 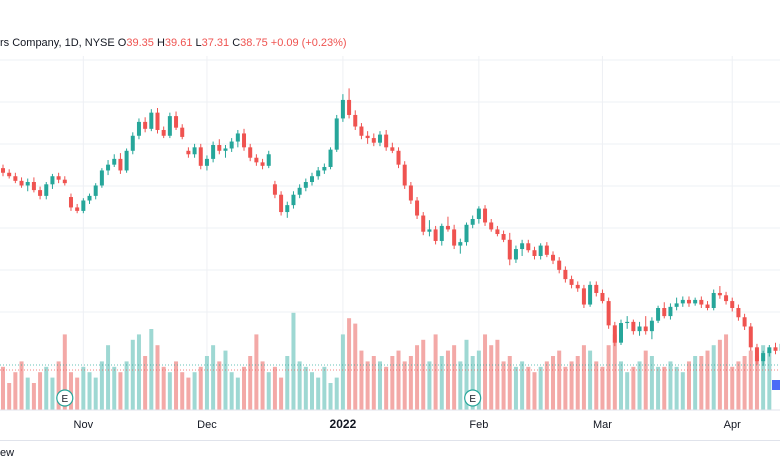 I want to click on x-tick-label: Feb, so click(x=478, y=425).